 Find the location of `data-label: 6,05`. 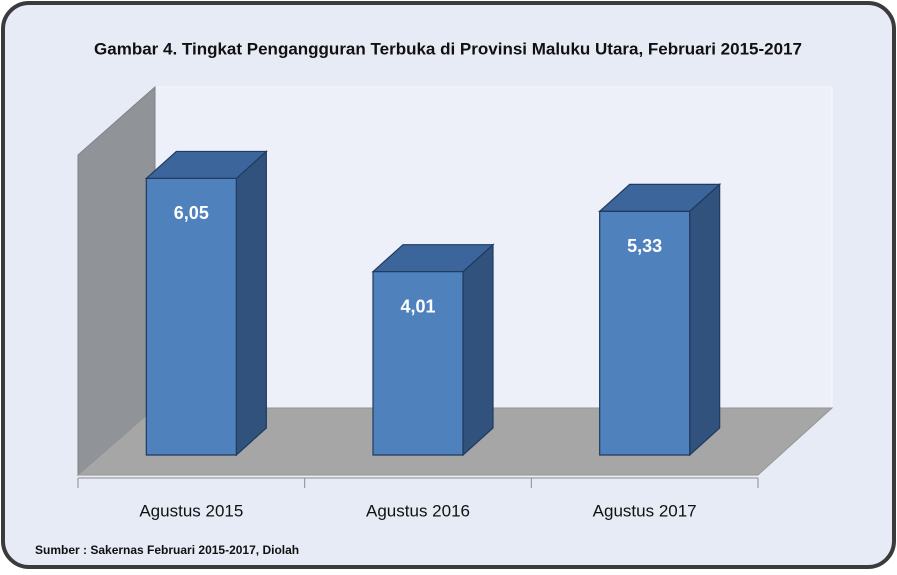

data-label: 6,05 is located at coordinates (191, 213).